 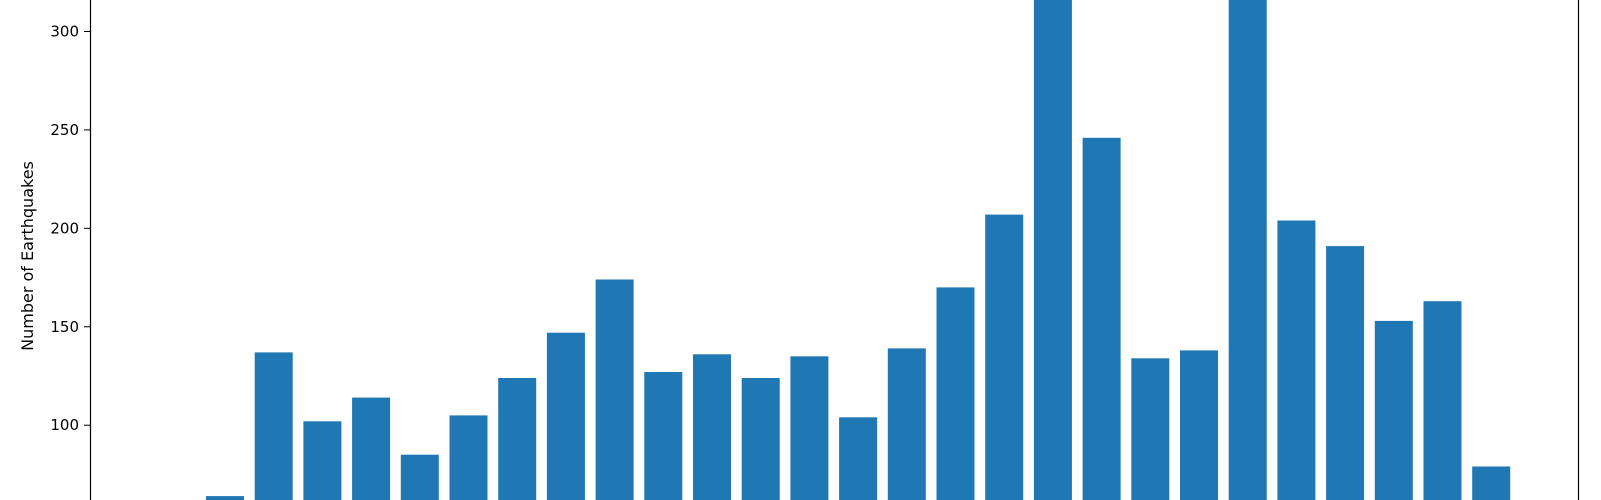 I want to click on y-tick-label-100: 100, so click(x=64, y=425).